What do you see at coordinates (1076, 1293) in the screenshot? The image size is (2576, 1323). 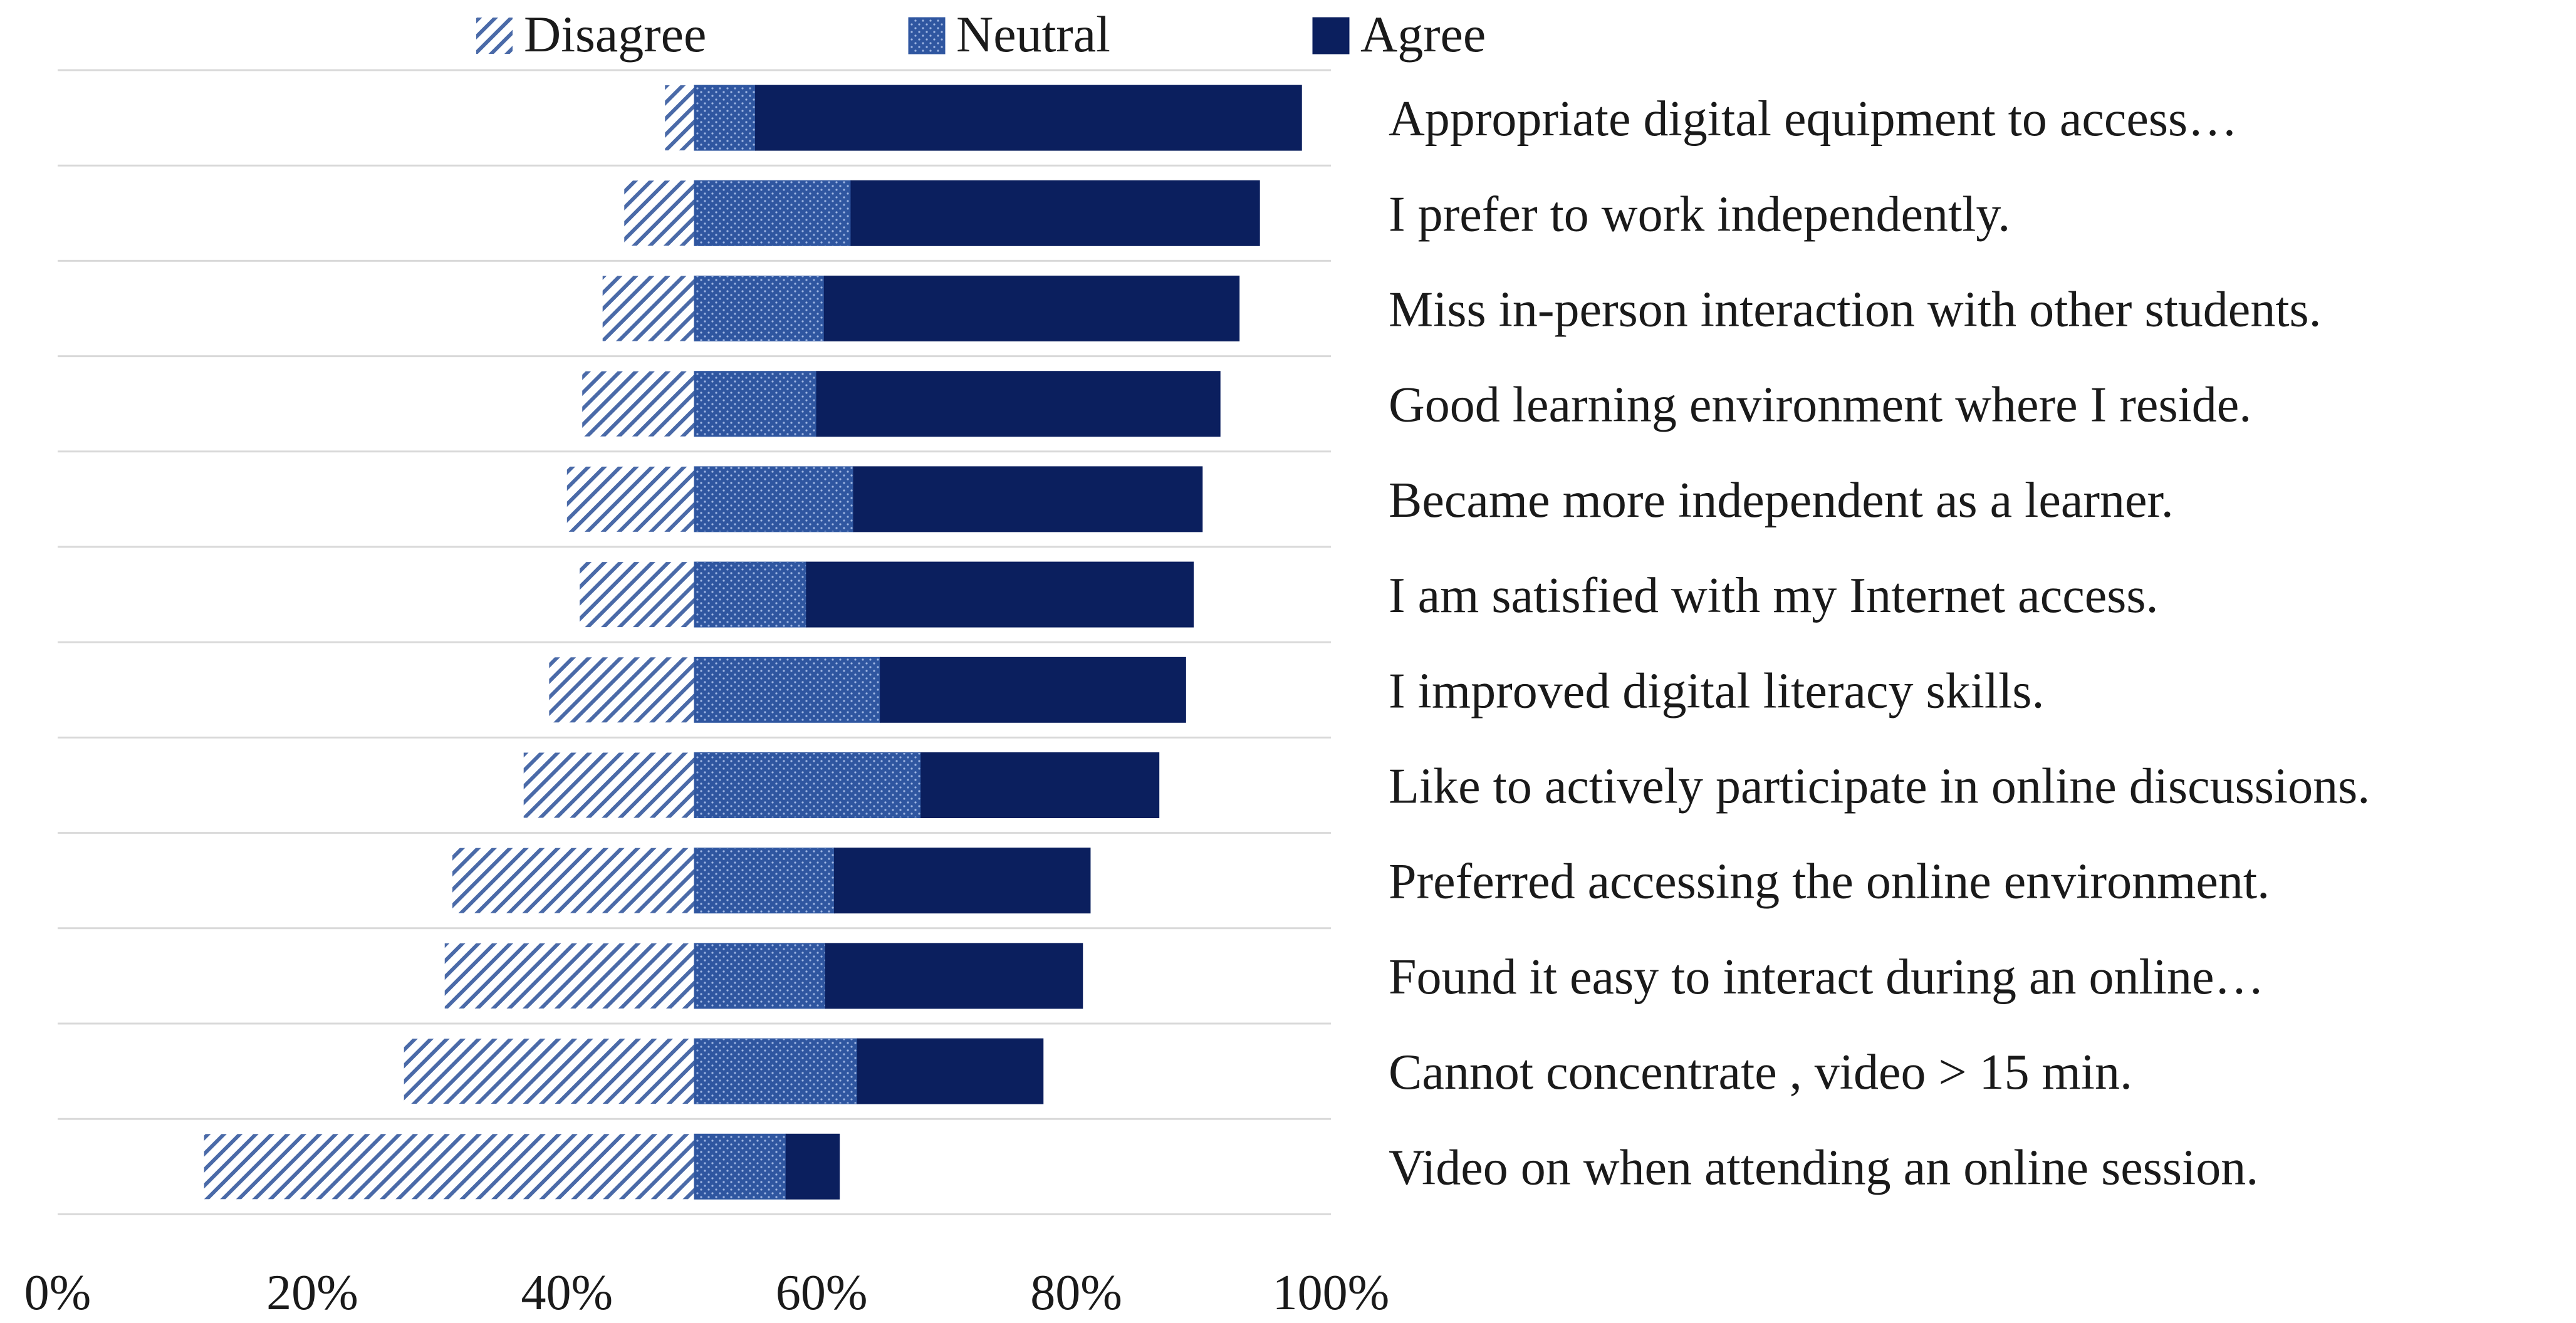 I see `x-tick-label: 80%` at bounding box center [1076, 1293].